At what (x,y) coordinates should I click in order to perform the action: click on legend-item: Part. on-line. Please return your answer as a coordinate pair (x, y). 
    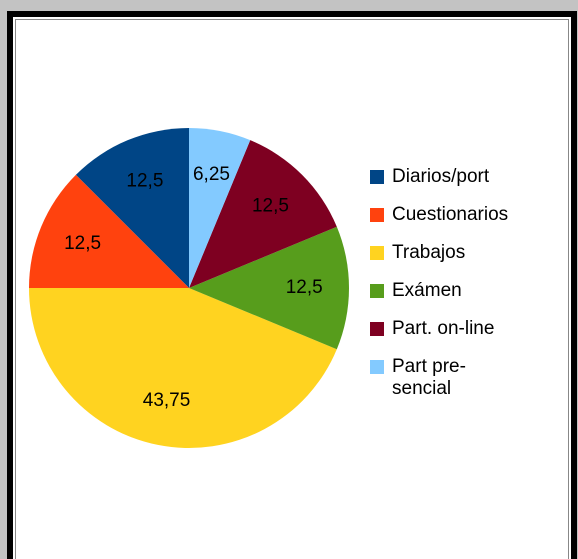
    Looking at the image, I should click on (455, 329).